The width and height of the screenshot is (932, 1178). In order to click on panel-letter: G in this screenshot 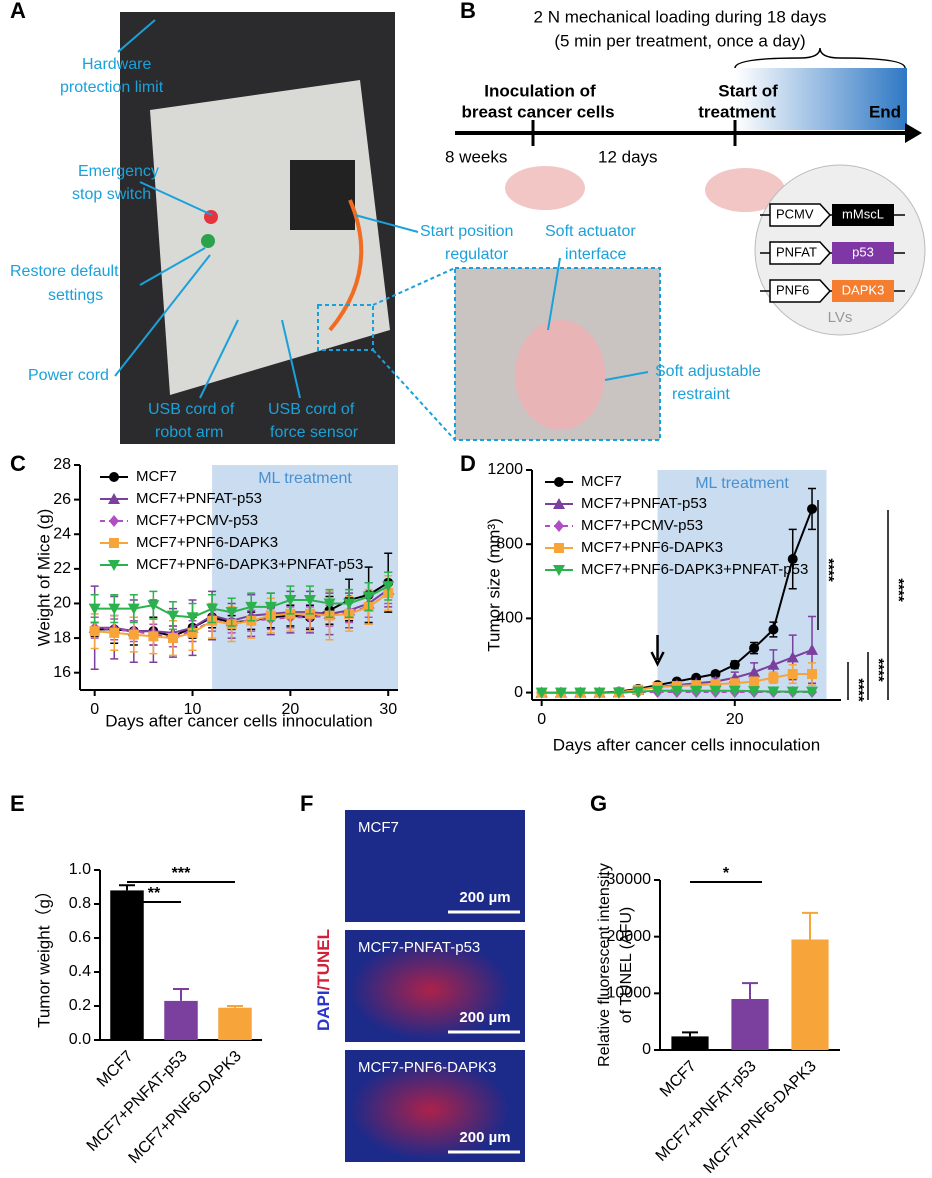, I will do `click(598, 803)`.